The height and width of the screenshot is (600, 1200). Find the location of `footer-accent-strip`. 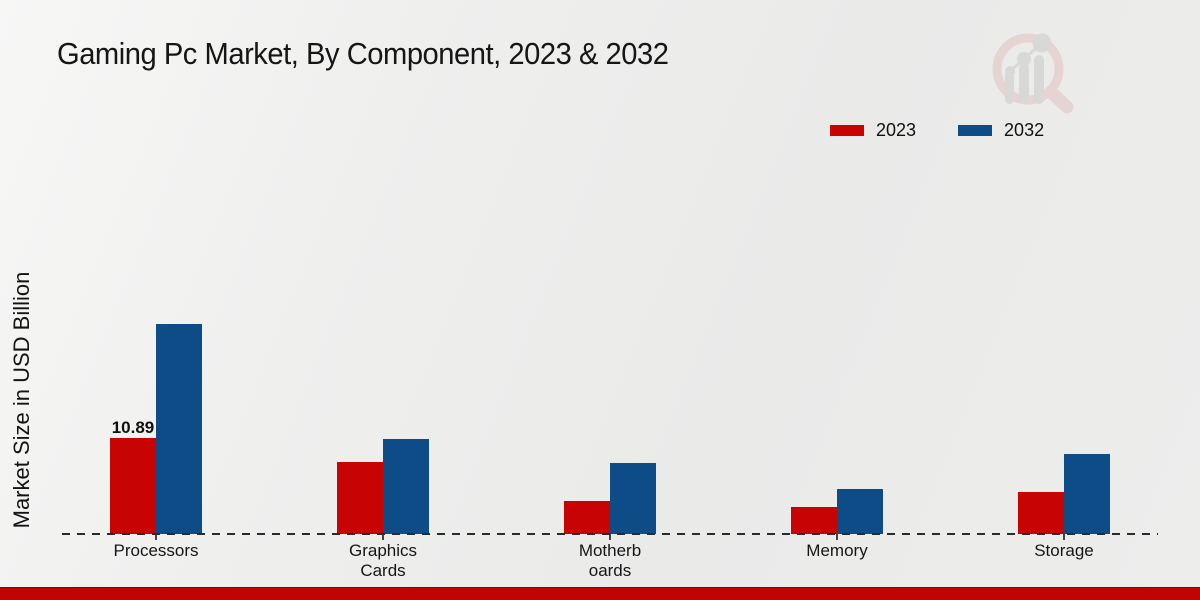

footer-accent-strip is located at coordinates (600, 593).